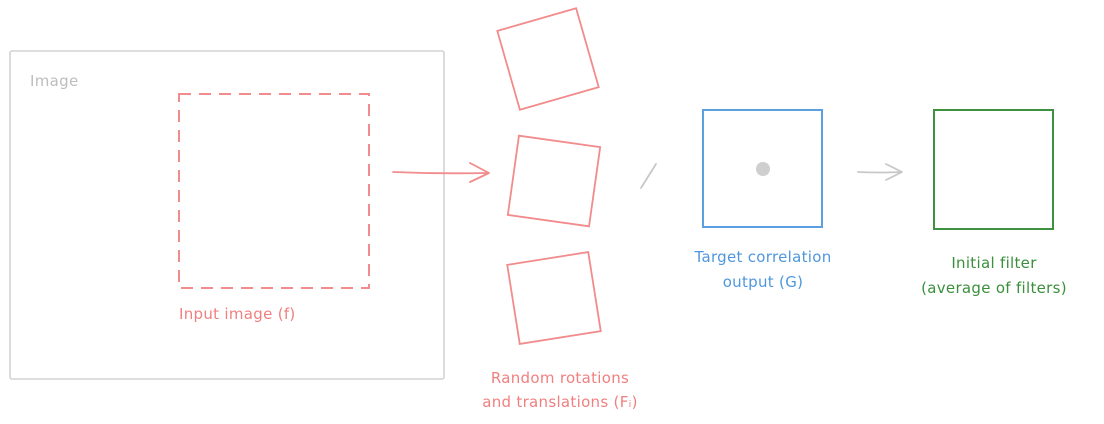 The width and height of the screenshot is (1104, 424). I want to click on random-transforms-label-line2: and translations (Fᵢ), so click(560, 402).